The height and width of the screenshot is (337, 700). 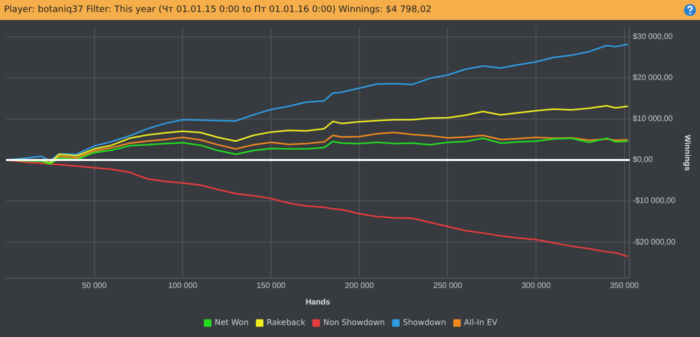 What do you see at coordinates (183, 285) in the screenshot?
I see `x-tick-label: 100 000` at bounding box center [183, 285].